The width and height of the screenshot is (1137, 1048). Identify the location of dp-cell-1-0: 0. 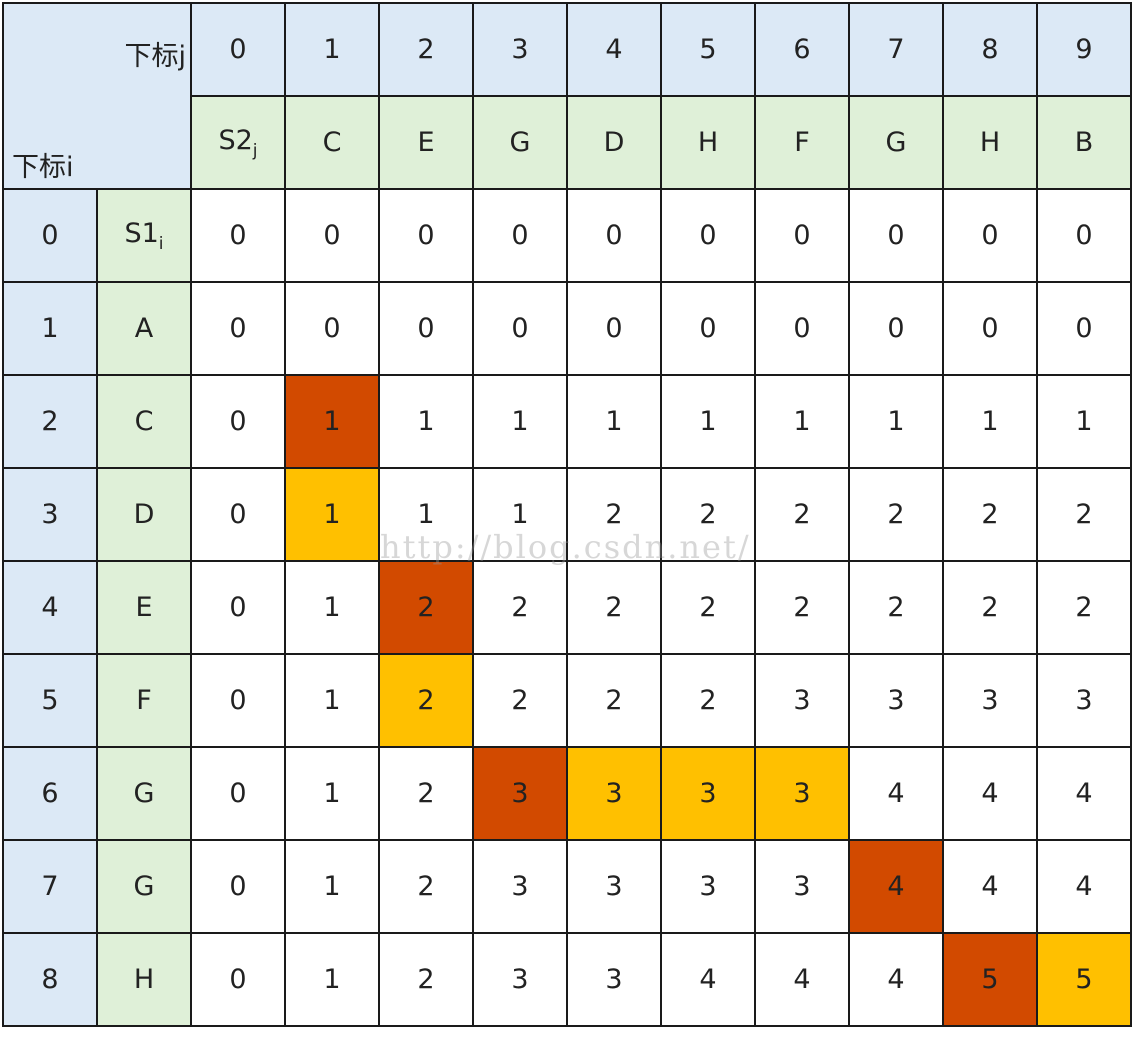
(238, 328).